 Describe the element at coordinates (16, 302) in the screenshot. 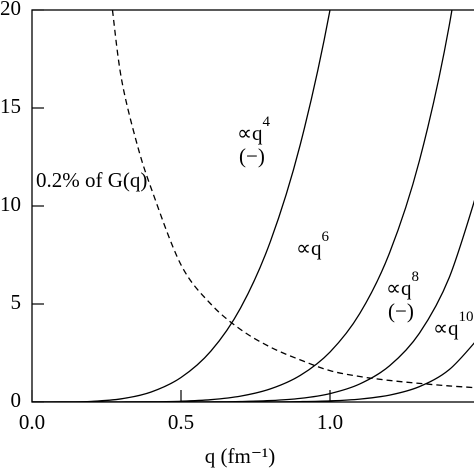

I see `y-tick-label: 5` at that location.